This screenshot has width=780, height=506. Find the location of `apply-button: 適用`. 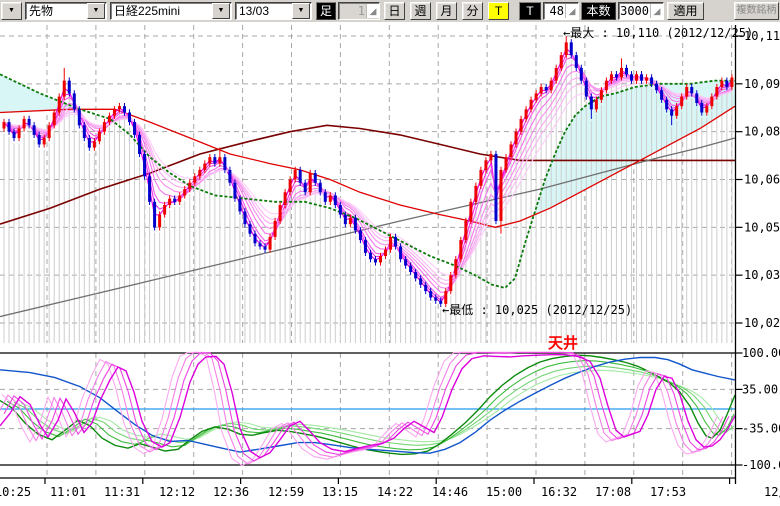

apply-button: 適用 is located at coordinates (685, 11).